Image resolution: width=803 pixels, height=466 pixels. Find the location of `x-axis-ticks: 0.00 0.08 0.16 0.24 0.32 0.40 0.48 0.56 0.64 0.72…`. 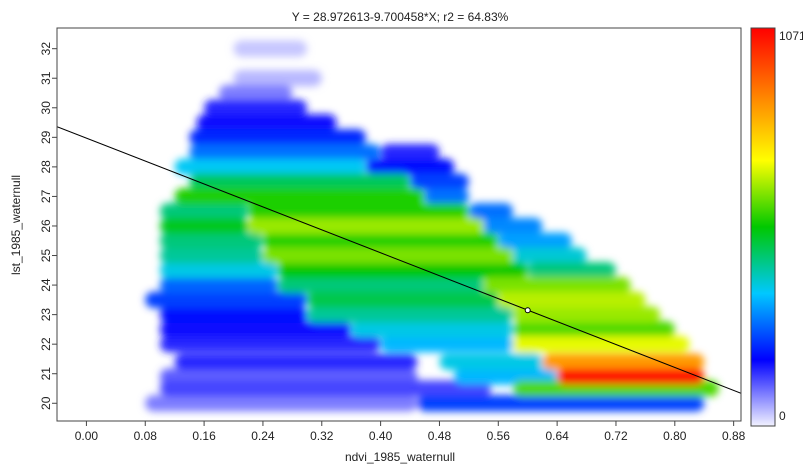

x-axis-ticks: 0.00 0.08 0.16 0.24 0.32 0.40 0.48 0.56 0.64 0.72… is located at coordinates (410, 432).